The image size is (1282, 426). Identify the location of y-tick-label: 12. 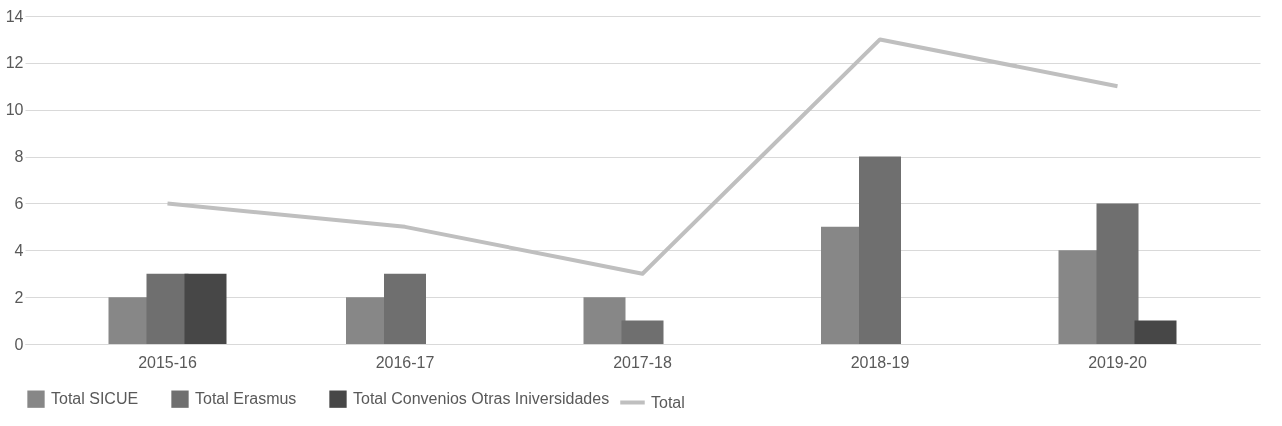
(14, 63).